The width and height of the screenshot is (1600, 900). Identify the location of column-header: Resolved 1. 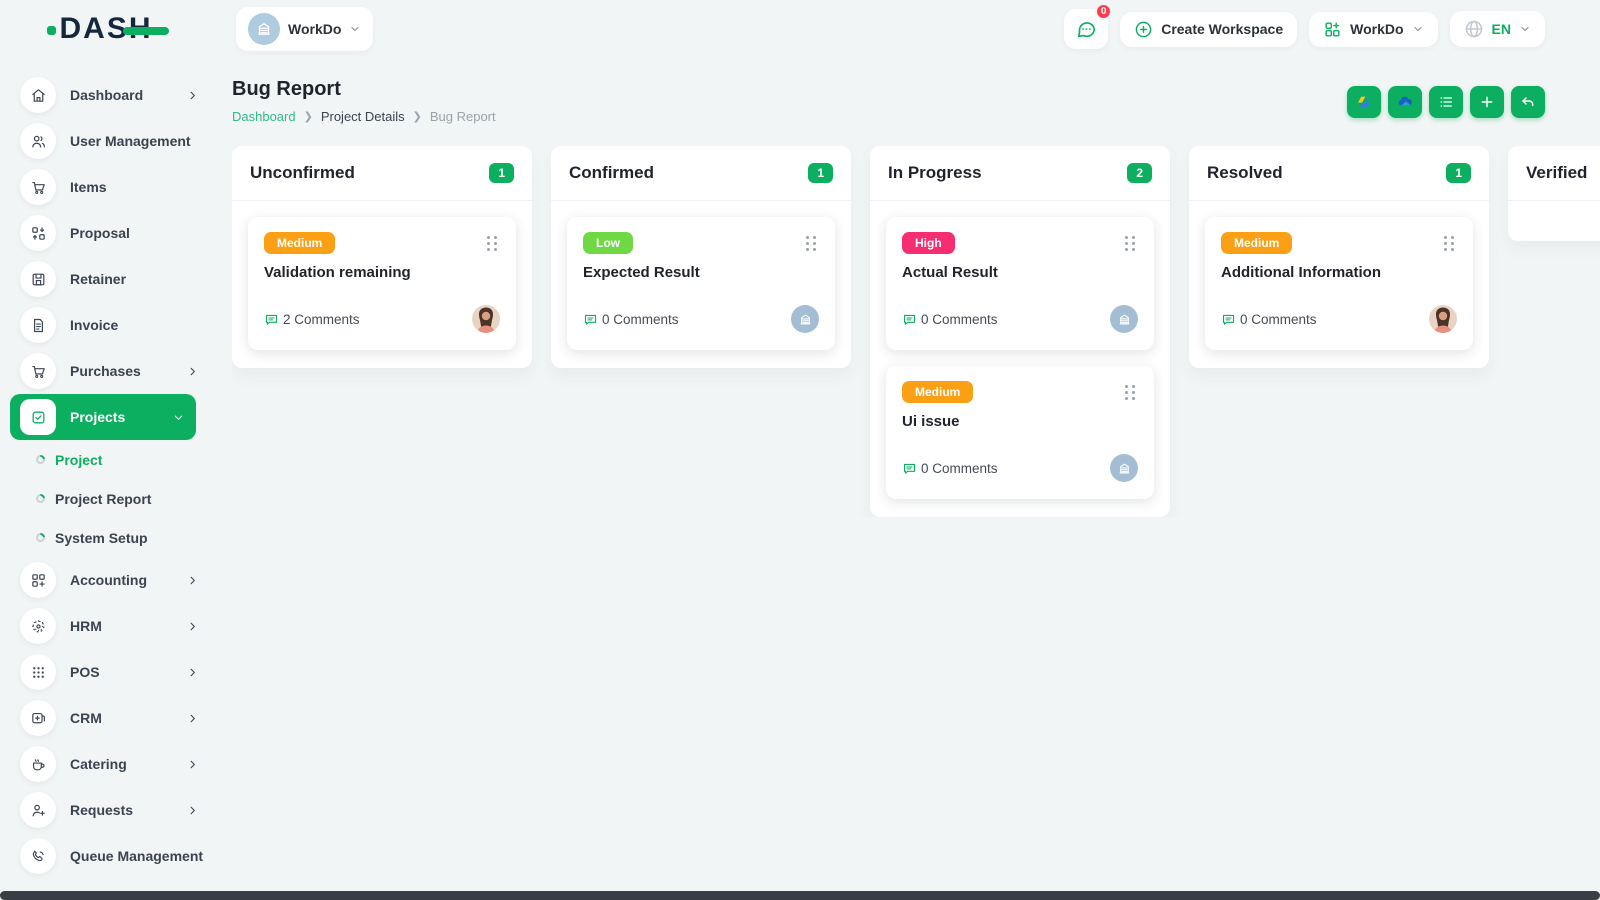
(1339, 173).